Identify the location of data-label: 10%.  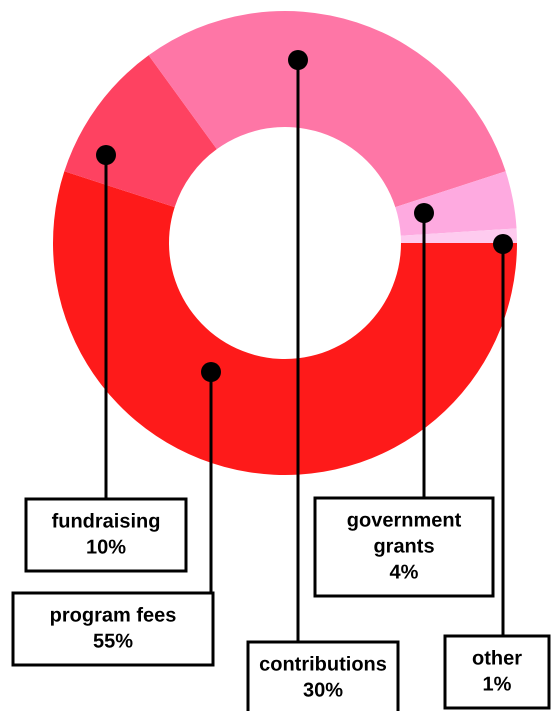
(106, 547).